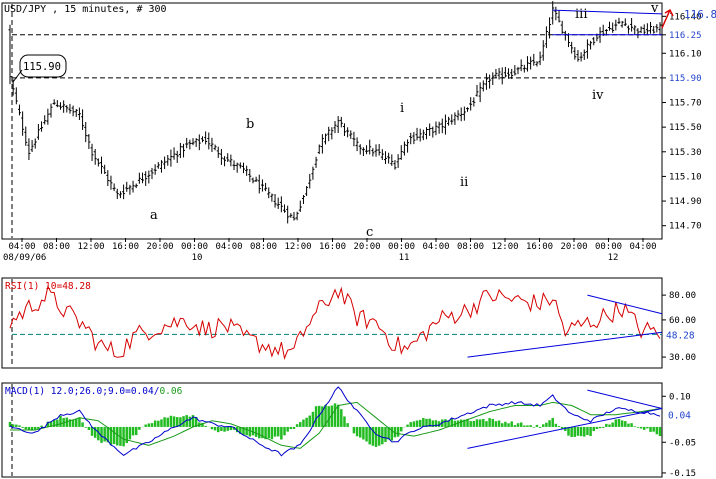 The image size is (716, 479). What do you see at coordinates (680, 335) in the screenshot?
I see `rsi-current-value-label: 48.28` at bounding box center [680, 335].